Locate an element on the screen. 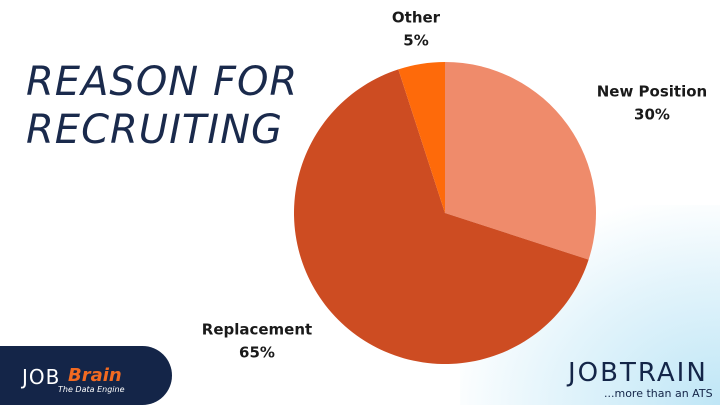 This screenshot has height=405, width=720. logo-mark: JOB is located at coordinates (41, 377).